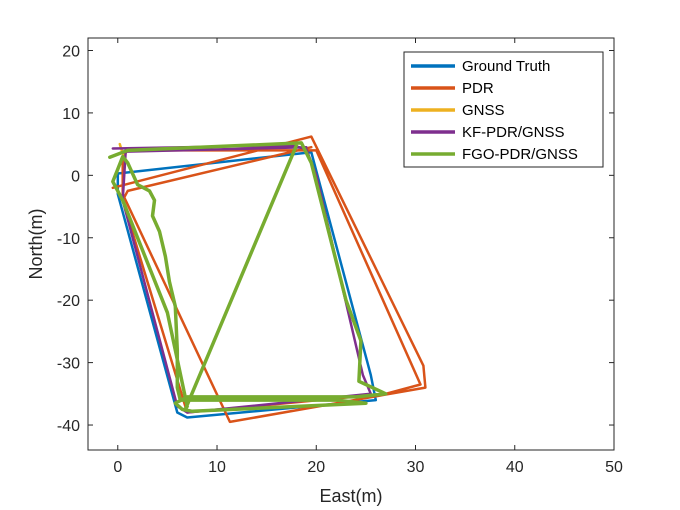 This screenshot has height=510, width=680. What do you see at coordinates (117, 467) in the screenshot?
I see `x-tick-label: 0` at bounding box center [117, 467].